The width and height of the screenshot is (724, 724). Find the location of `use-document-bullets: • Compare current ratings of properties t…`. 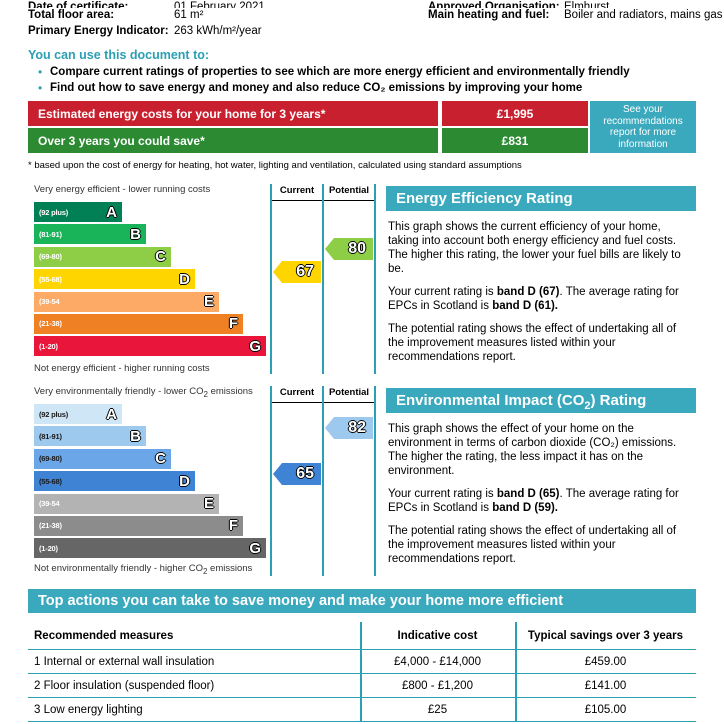

use-document-bullets: • Compare current ratings of properties t… is located at coordinates (368, 81).